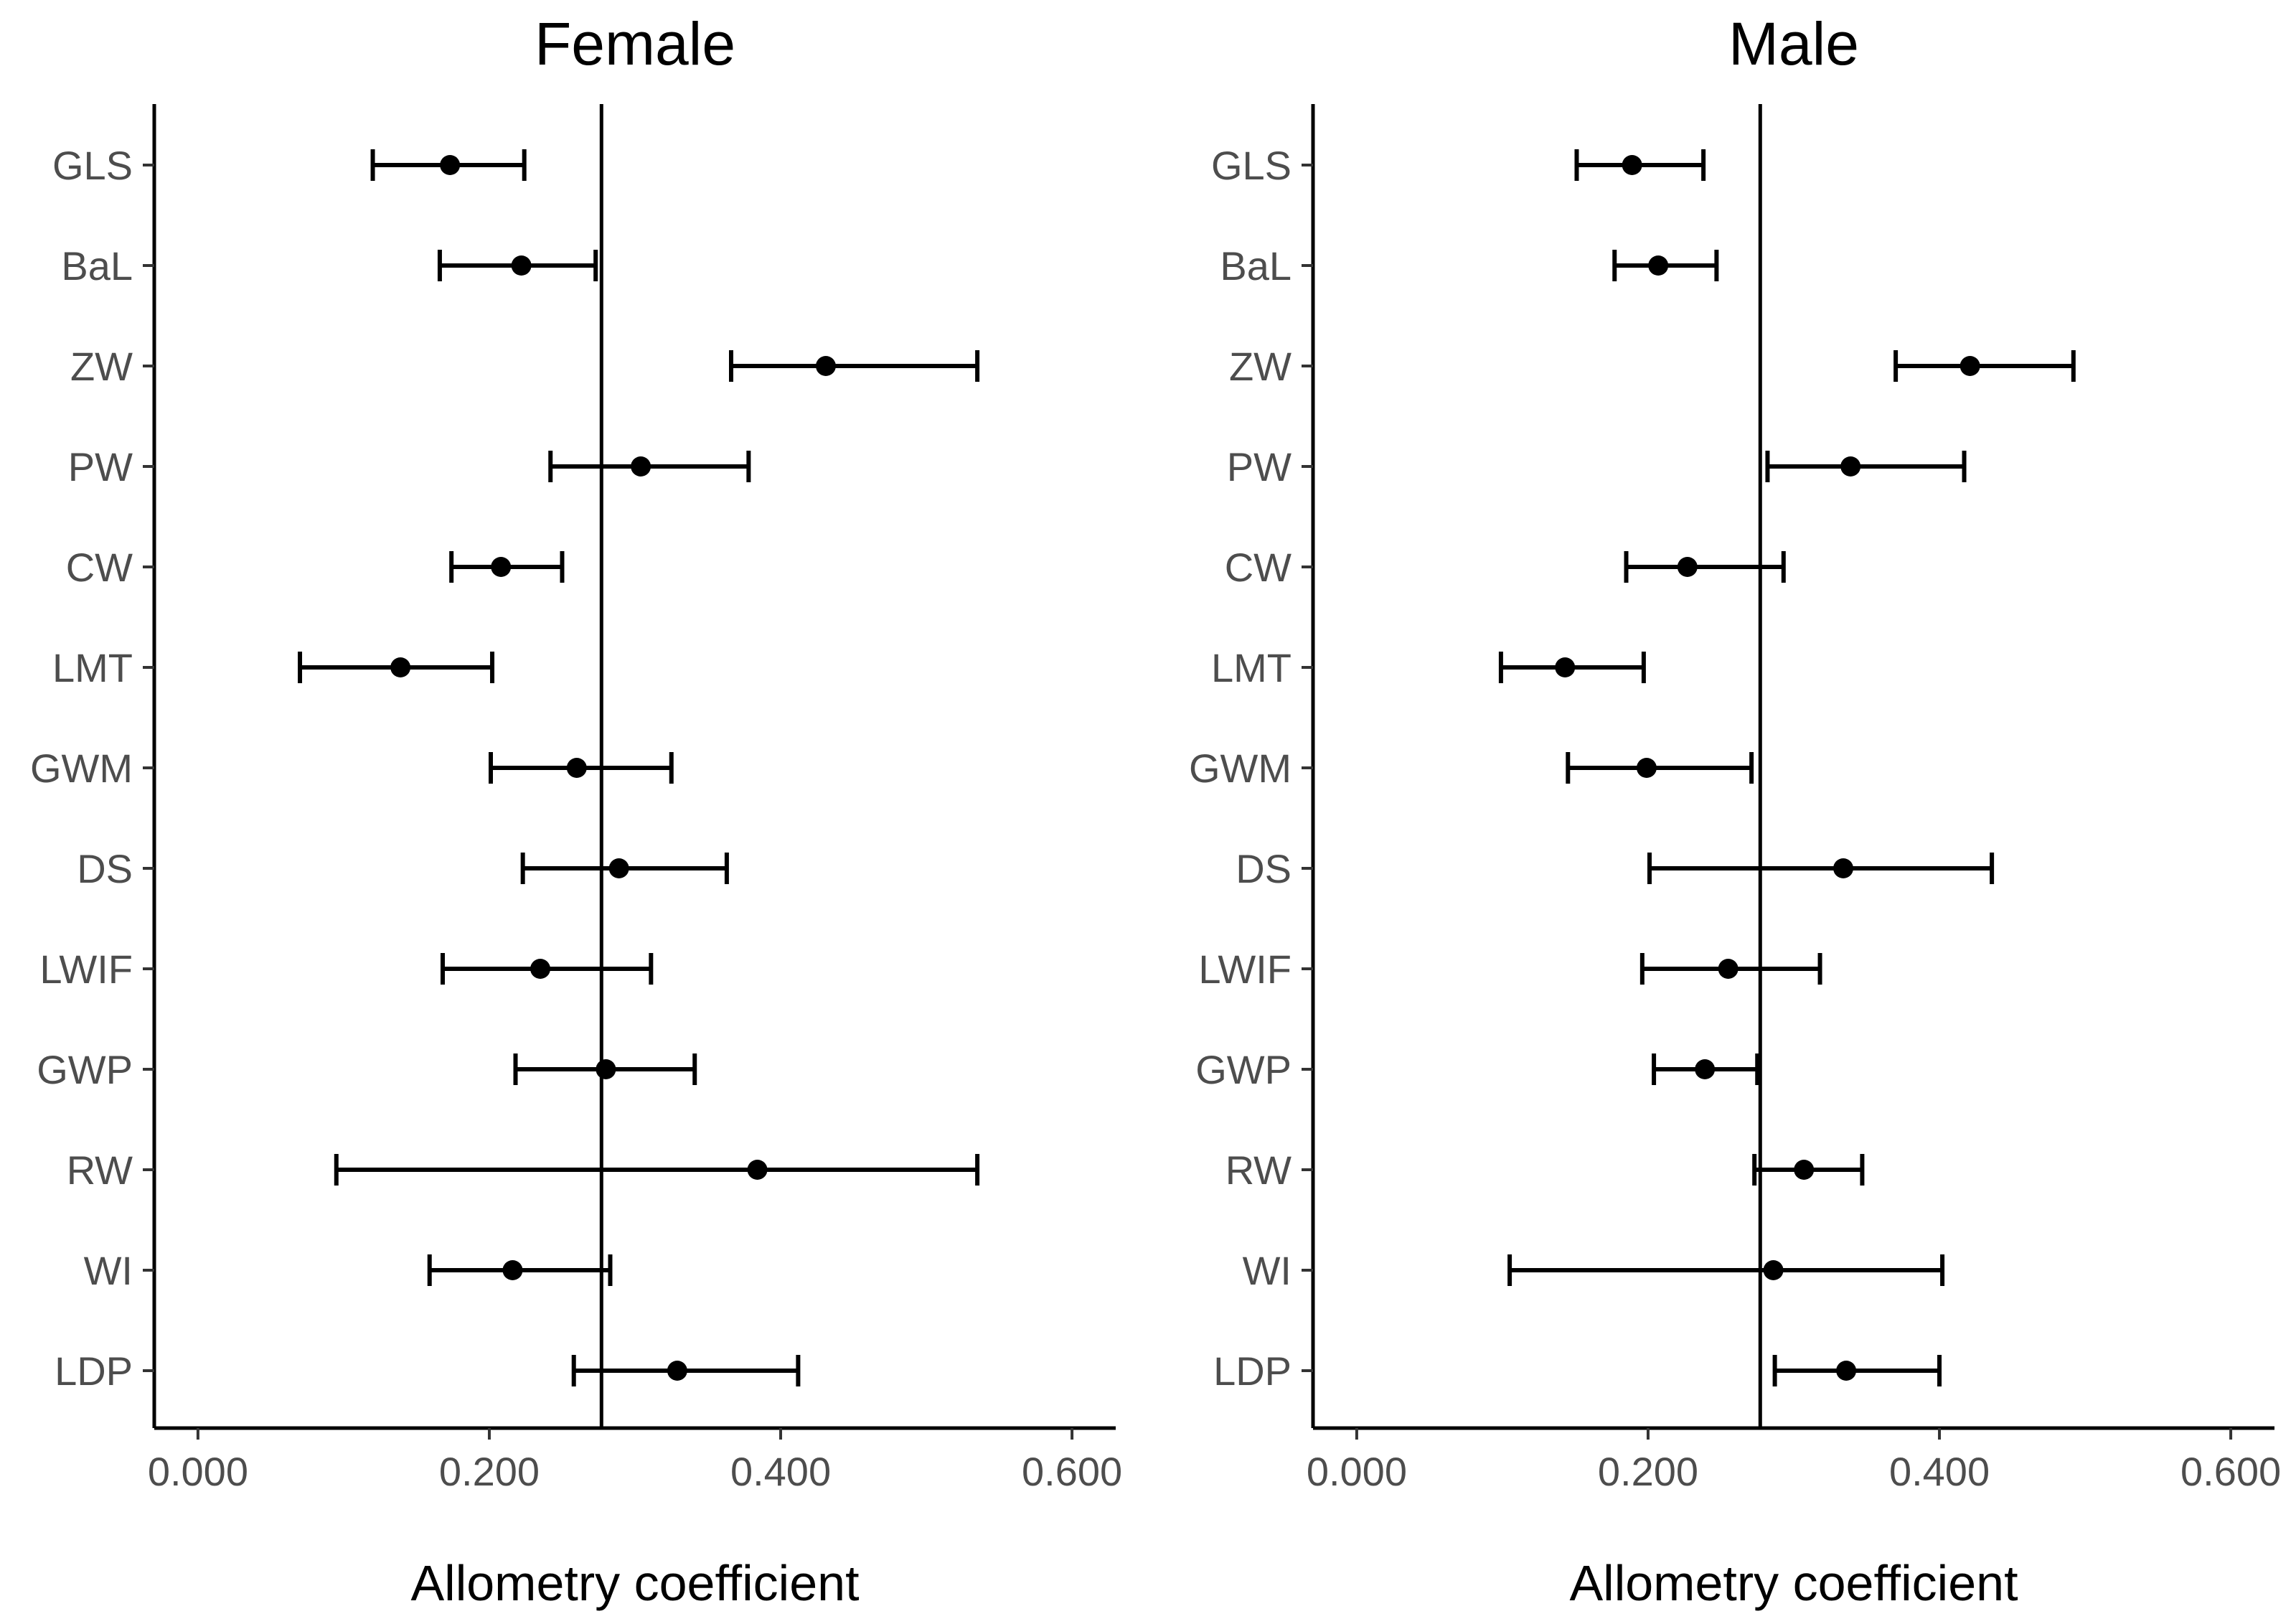  What do you see at coordinates (757, 1170) in the screenshot?
I see `female-point-rw` at bounding box center [757, 1170].